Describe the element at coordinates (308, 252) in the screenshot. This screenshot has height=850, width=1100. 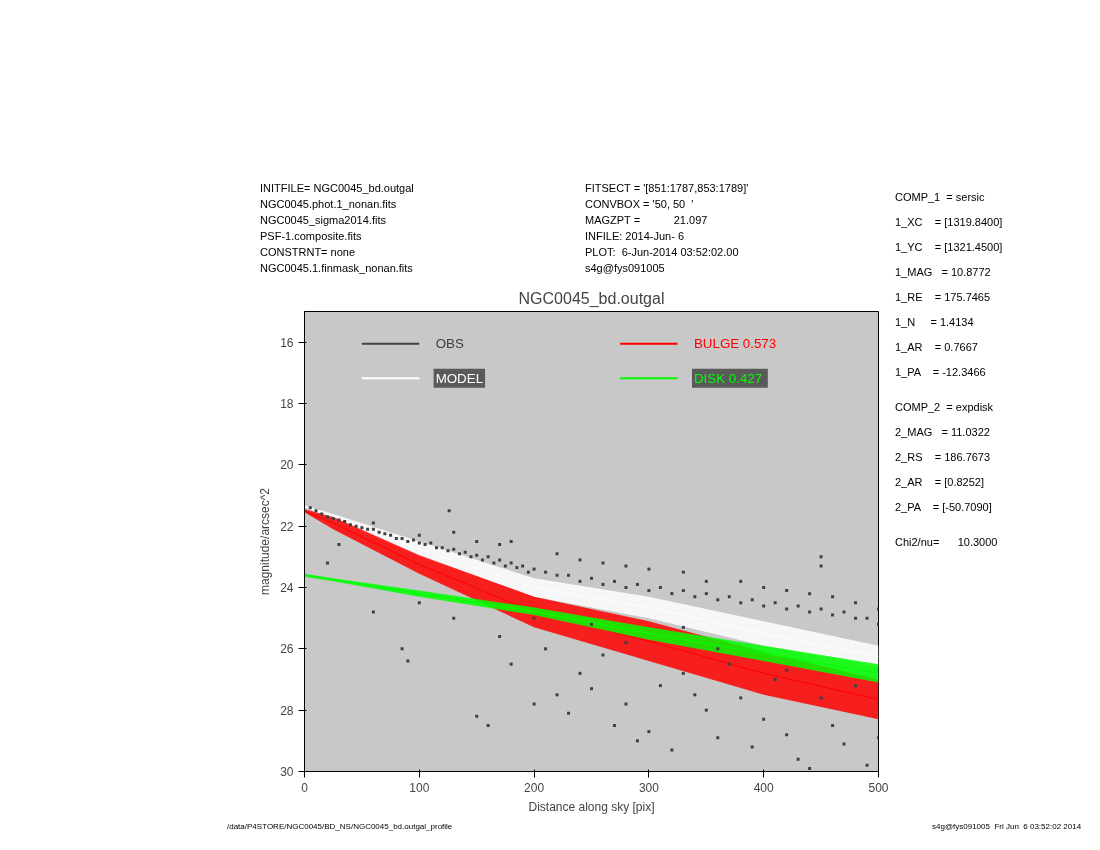
I see `text: CONSTRNT= none` at that location.